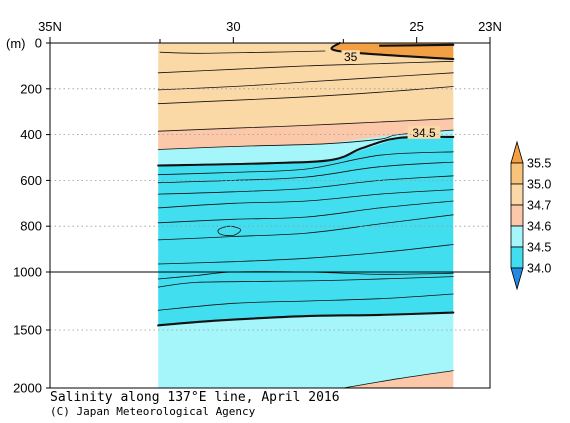 The width and height of the screenshot is (570, 423). I want to click on credit-line: (C) Japan Meteorological Agency, so click(153, 411).